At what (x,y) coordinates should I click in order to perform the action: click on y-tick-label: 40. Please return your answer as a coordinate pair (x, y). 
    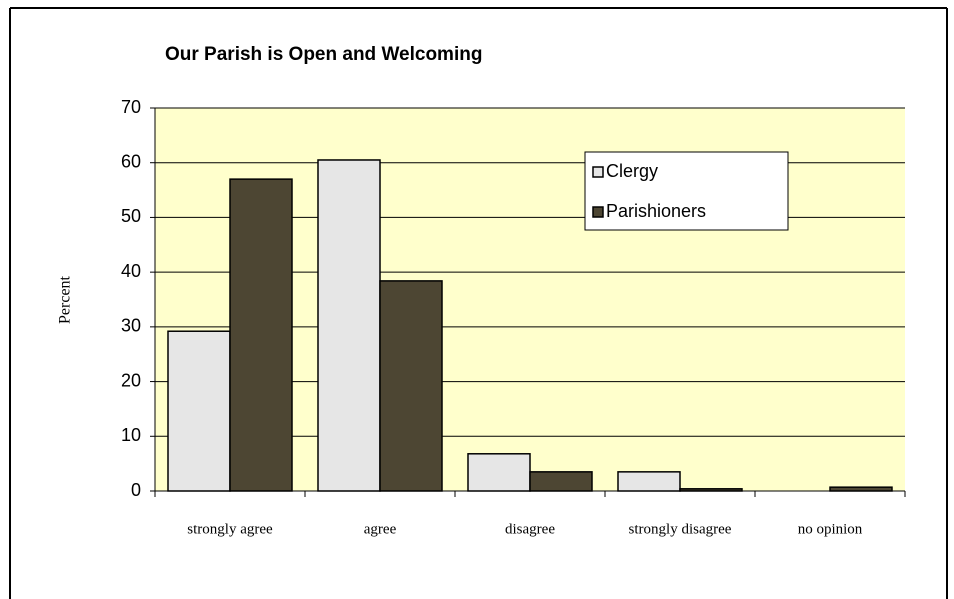
    Looking at the image, I should click on (131, 271).